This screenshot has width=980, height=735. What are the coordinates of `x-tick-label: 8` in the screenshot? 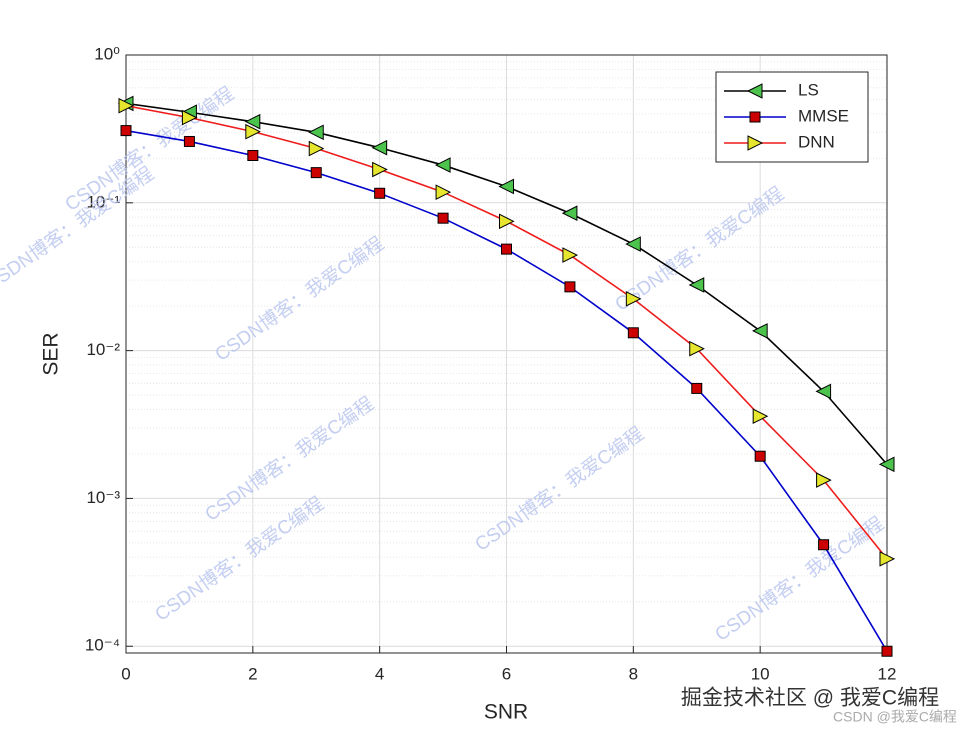 It's located at (633, 673).